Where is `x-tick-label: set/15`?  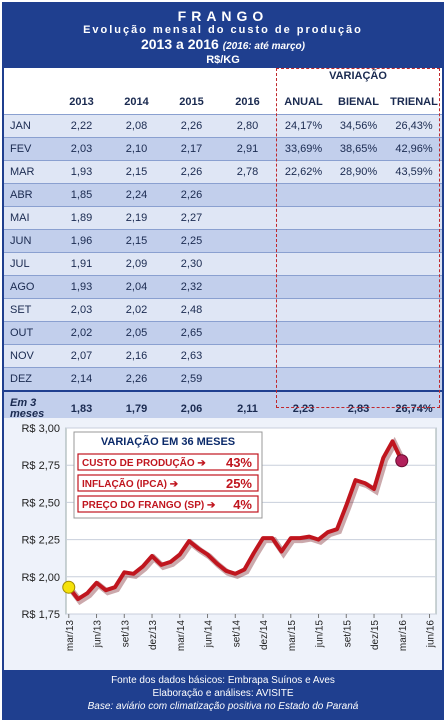 x-tick-label: set/15 is located at coordinates (347, 634).